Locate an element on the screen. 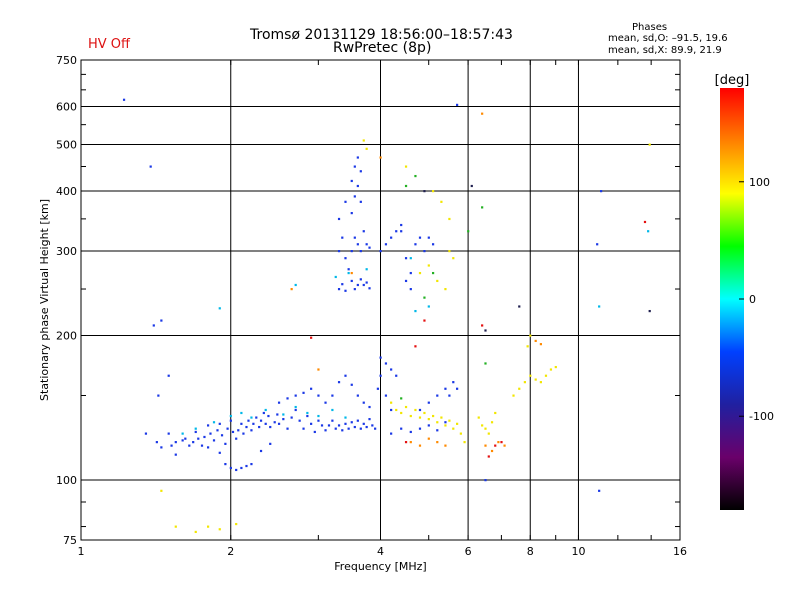 The image size is (800, 600). y-tick-label: 300 is located at coordinates (66, 251).